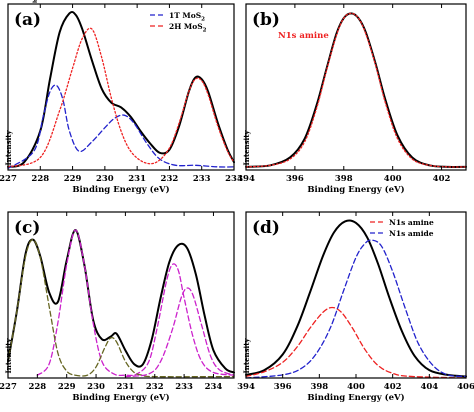 This screenshot has width=474, height=412. I want to click on series-annotation: N1s amine, so click(303, 36).